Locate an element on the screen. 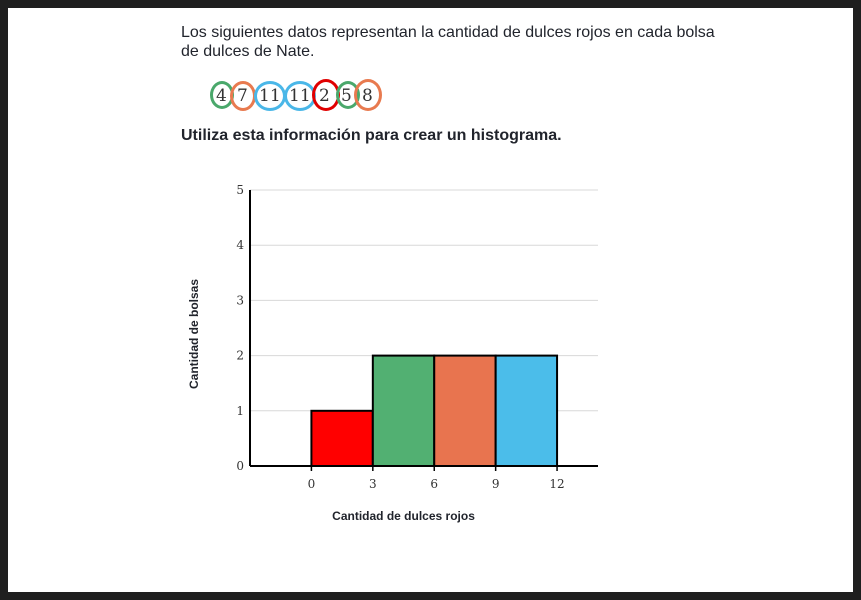  x-tick-label: 12 is located at coordinates (556, 484).